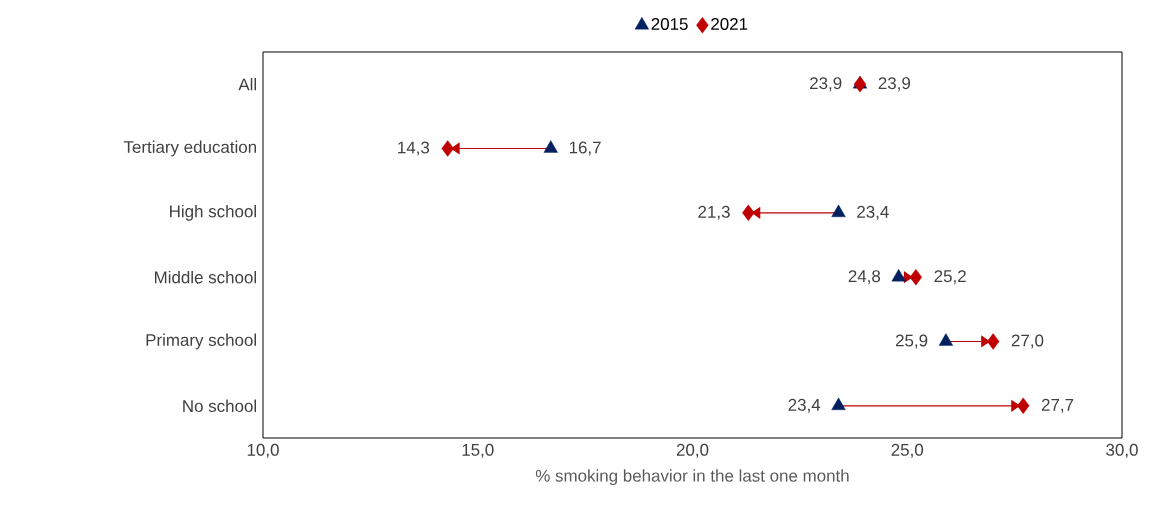 The height and width of the screenshot is (510, 1149). What do you see at coordinates (714, 212) in the screenshot?
I see `data-label: 21,3` at bounding box center [714, 212].